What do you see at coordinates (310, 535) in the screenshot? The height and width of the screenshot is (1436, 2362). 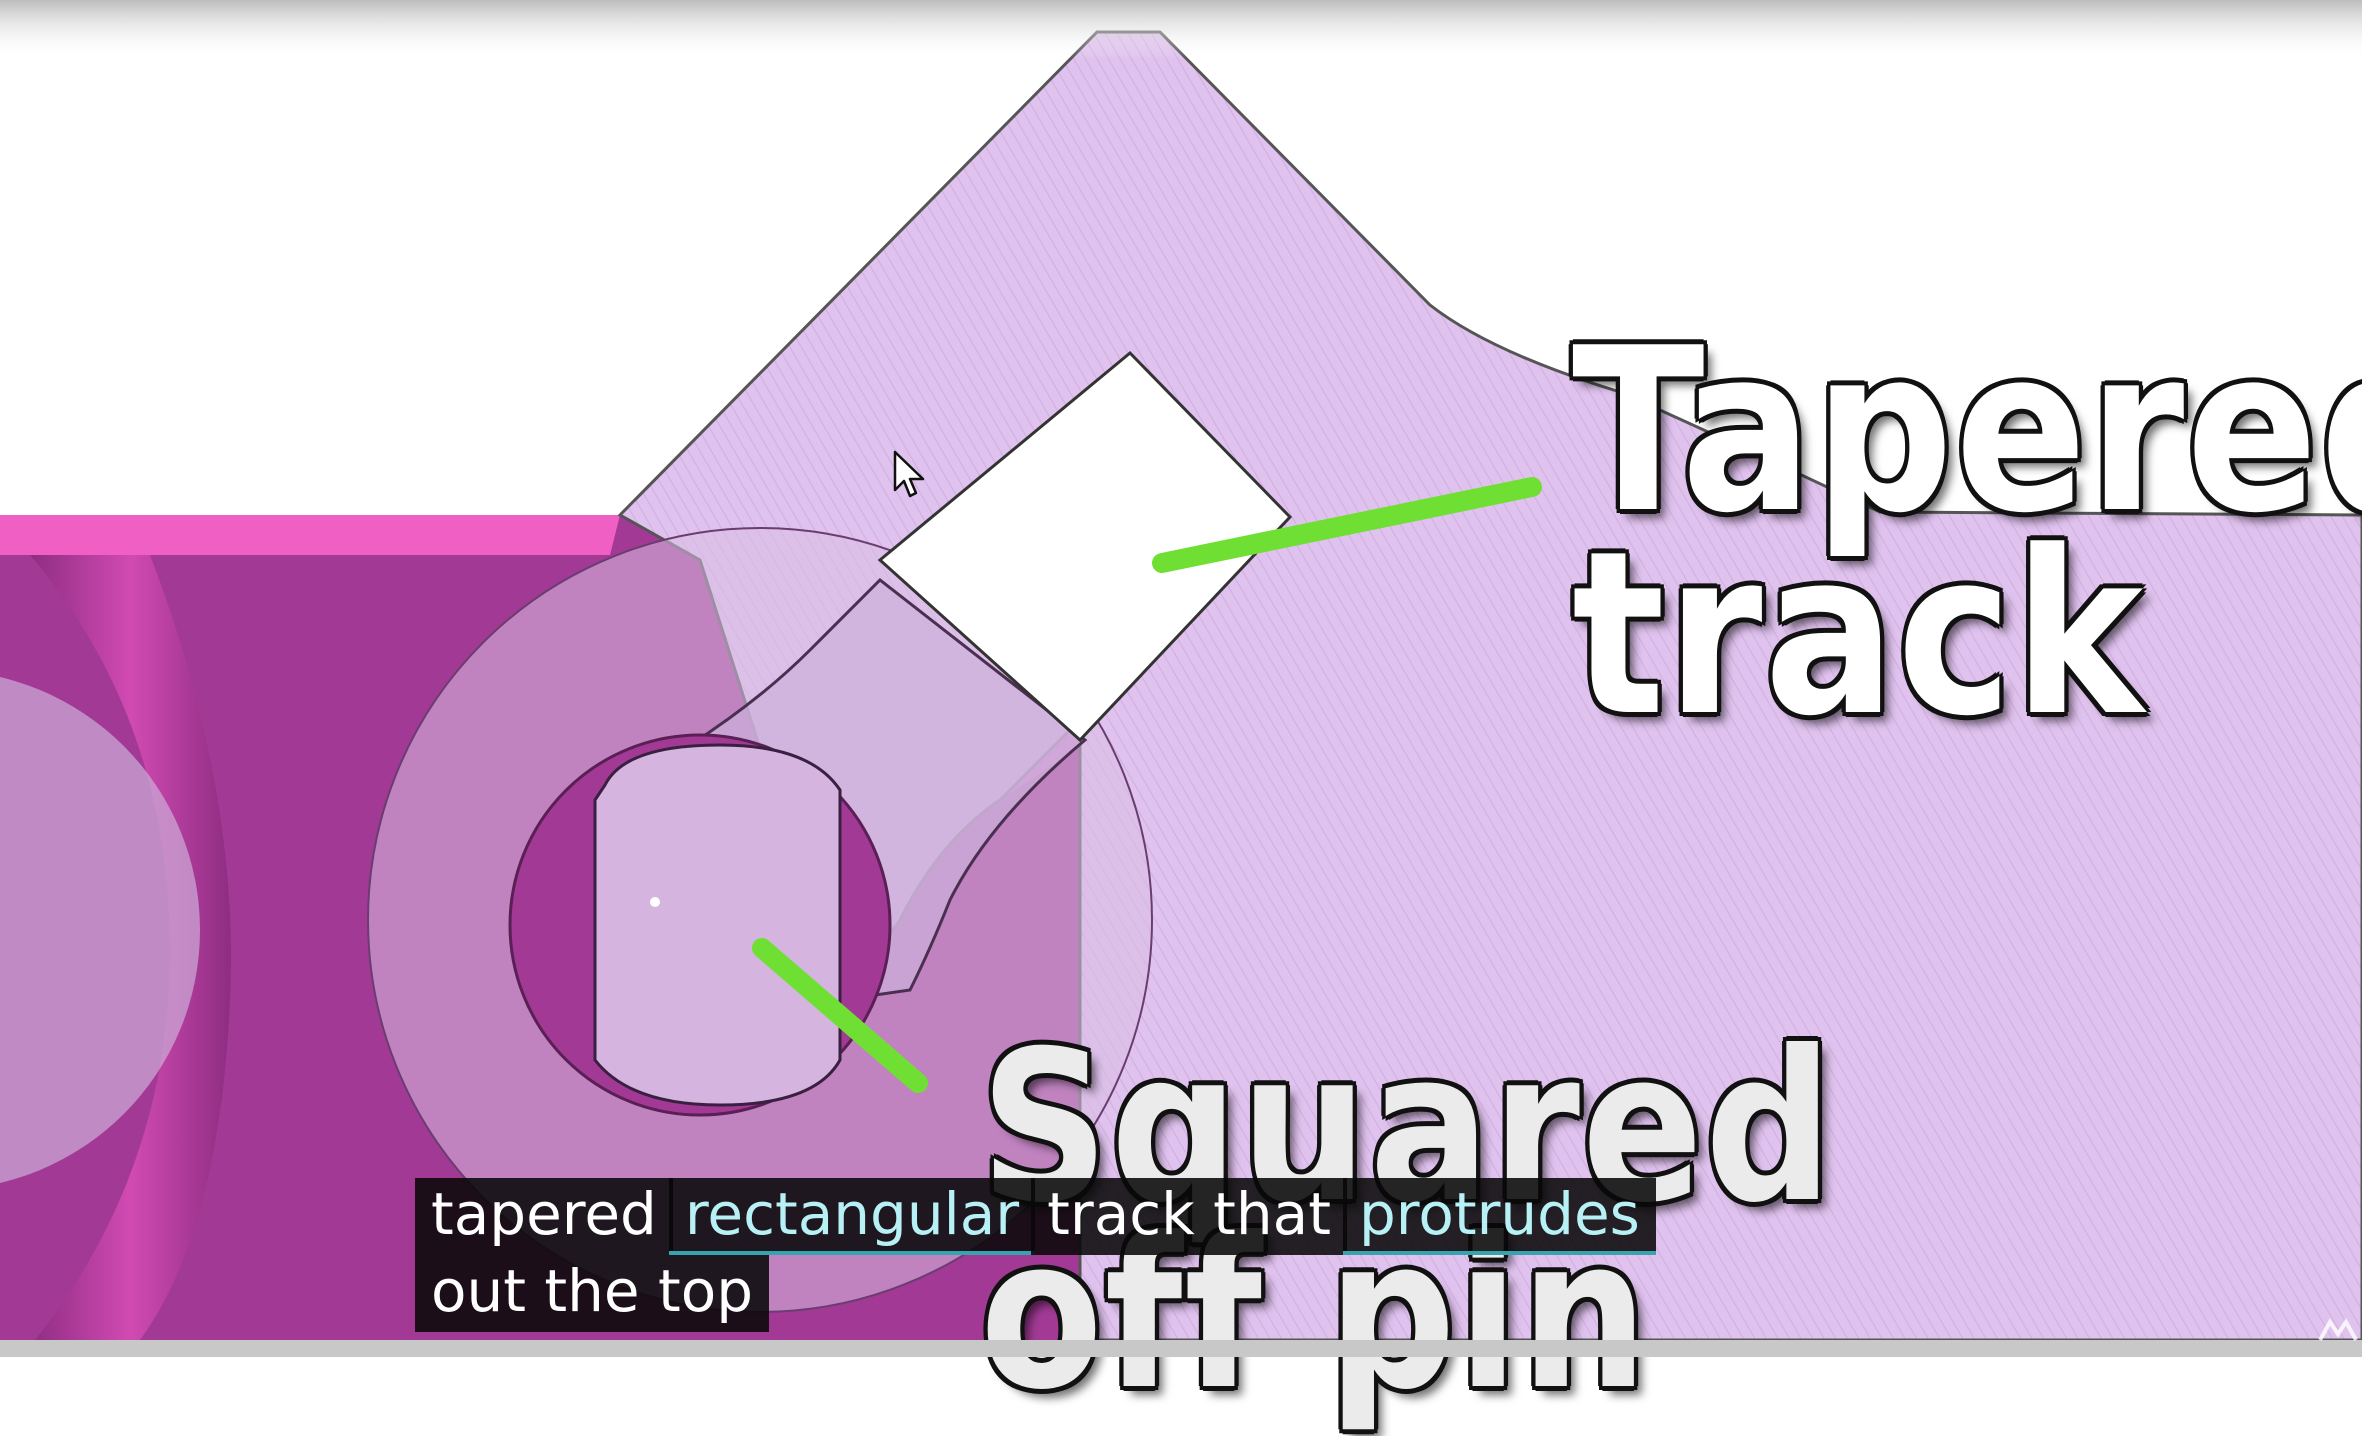 I see `magenta-top-highlight` at bounding box center [310, 535].